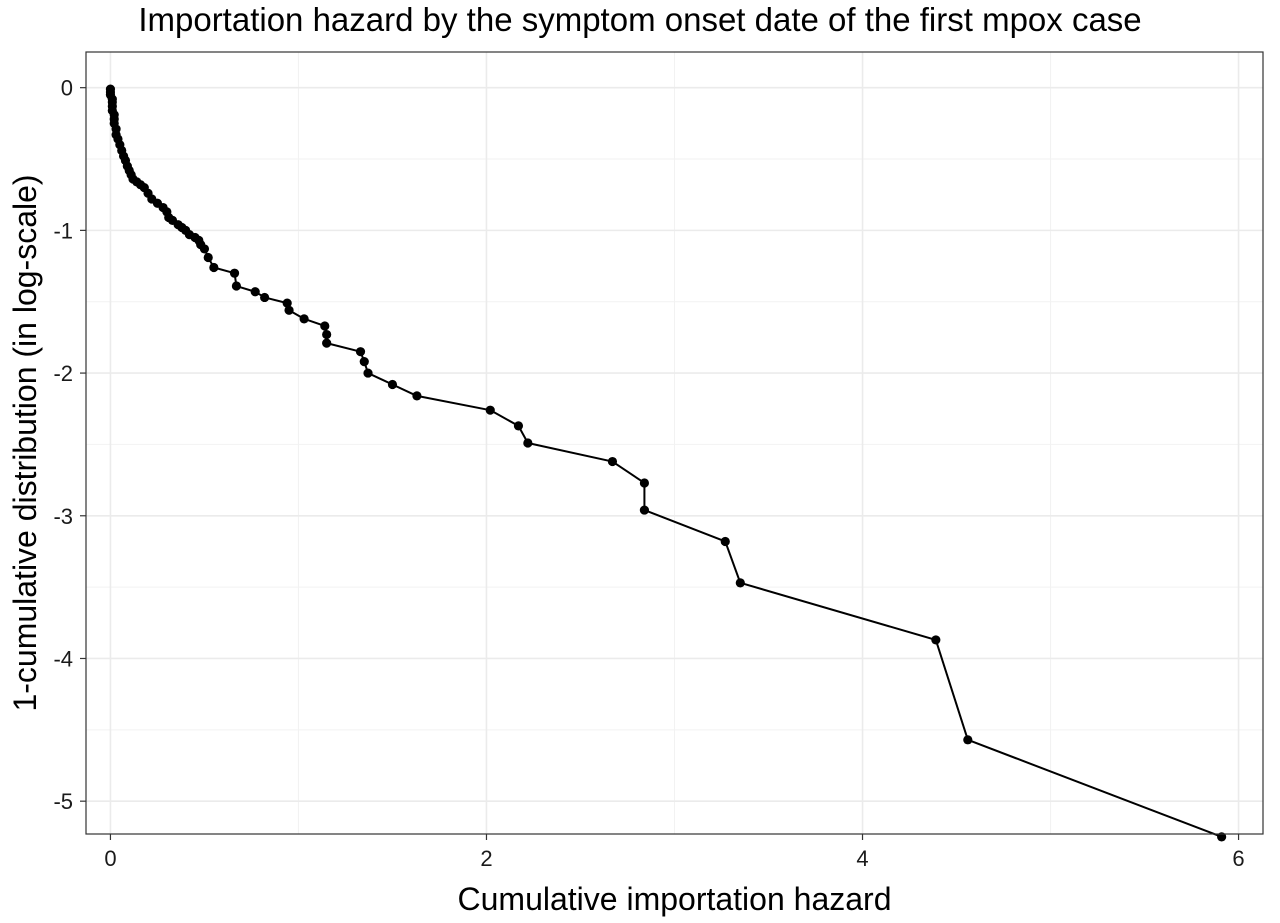  I want to click on x-axis-ticks: 0 2 4 6, so click(674, 852).